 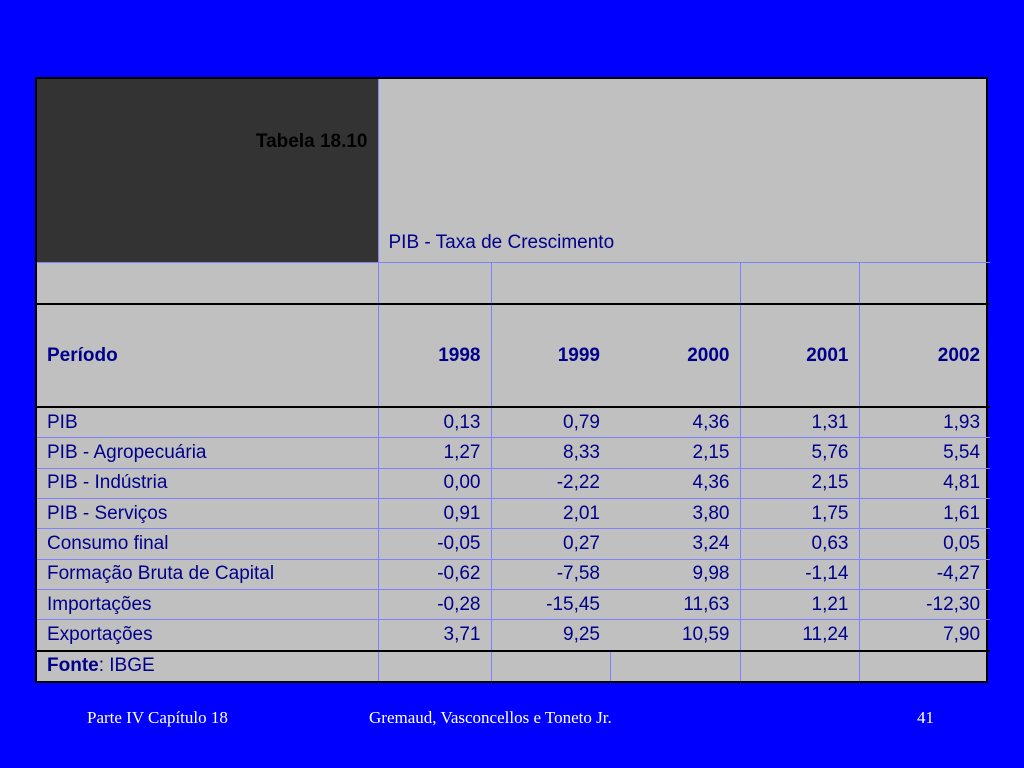 I want to click on column-header-year: 1998, so click(x=435, y=355).